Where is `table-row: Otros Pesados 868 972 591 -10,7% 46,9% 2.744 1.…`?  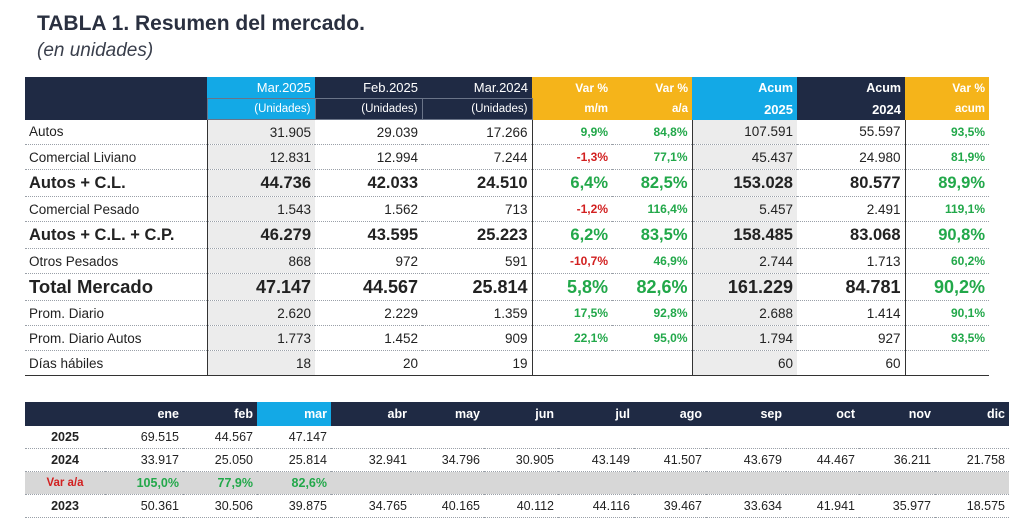 table-row: Otros Pesados 868 972 591 -10,7% 46,9% 2.744 1.… is located at coordinates (507, 261).